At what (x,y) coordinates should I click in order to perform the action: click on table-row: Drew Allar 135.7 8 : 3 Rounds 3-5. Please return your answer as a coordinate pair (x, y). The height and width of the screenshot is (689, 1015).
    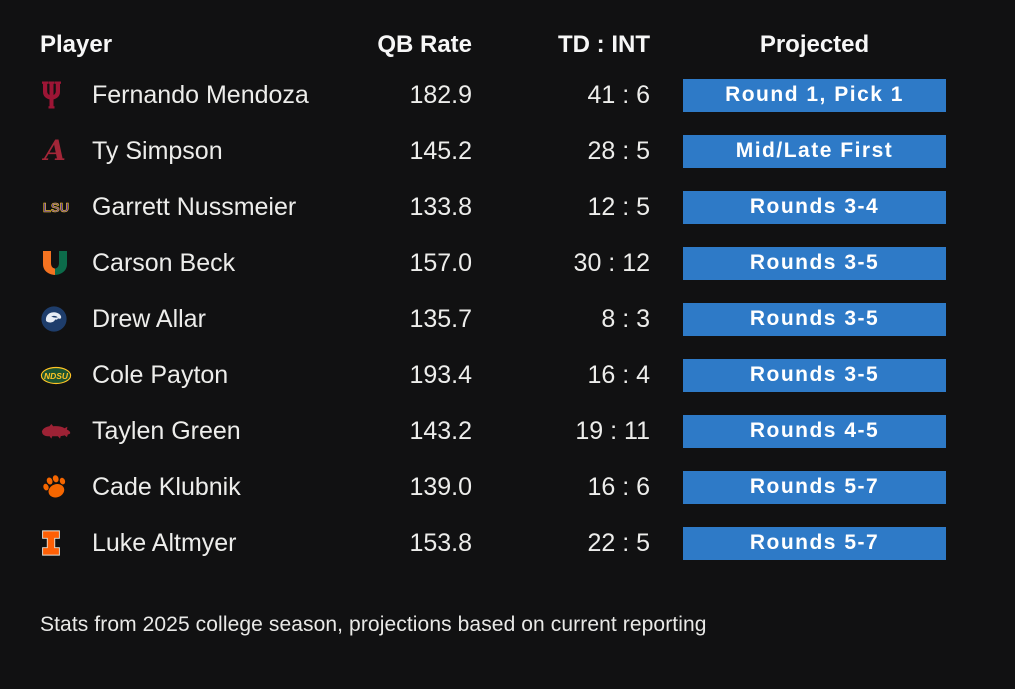
    Looking at the image, I should click on (527, 319).